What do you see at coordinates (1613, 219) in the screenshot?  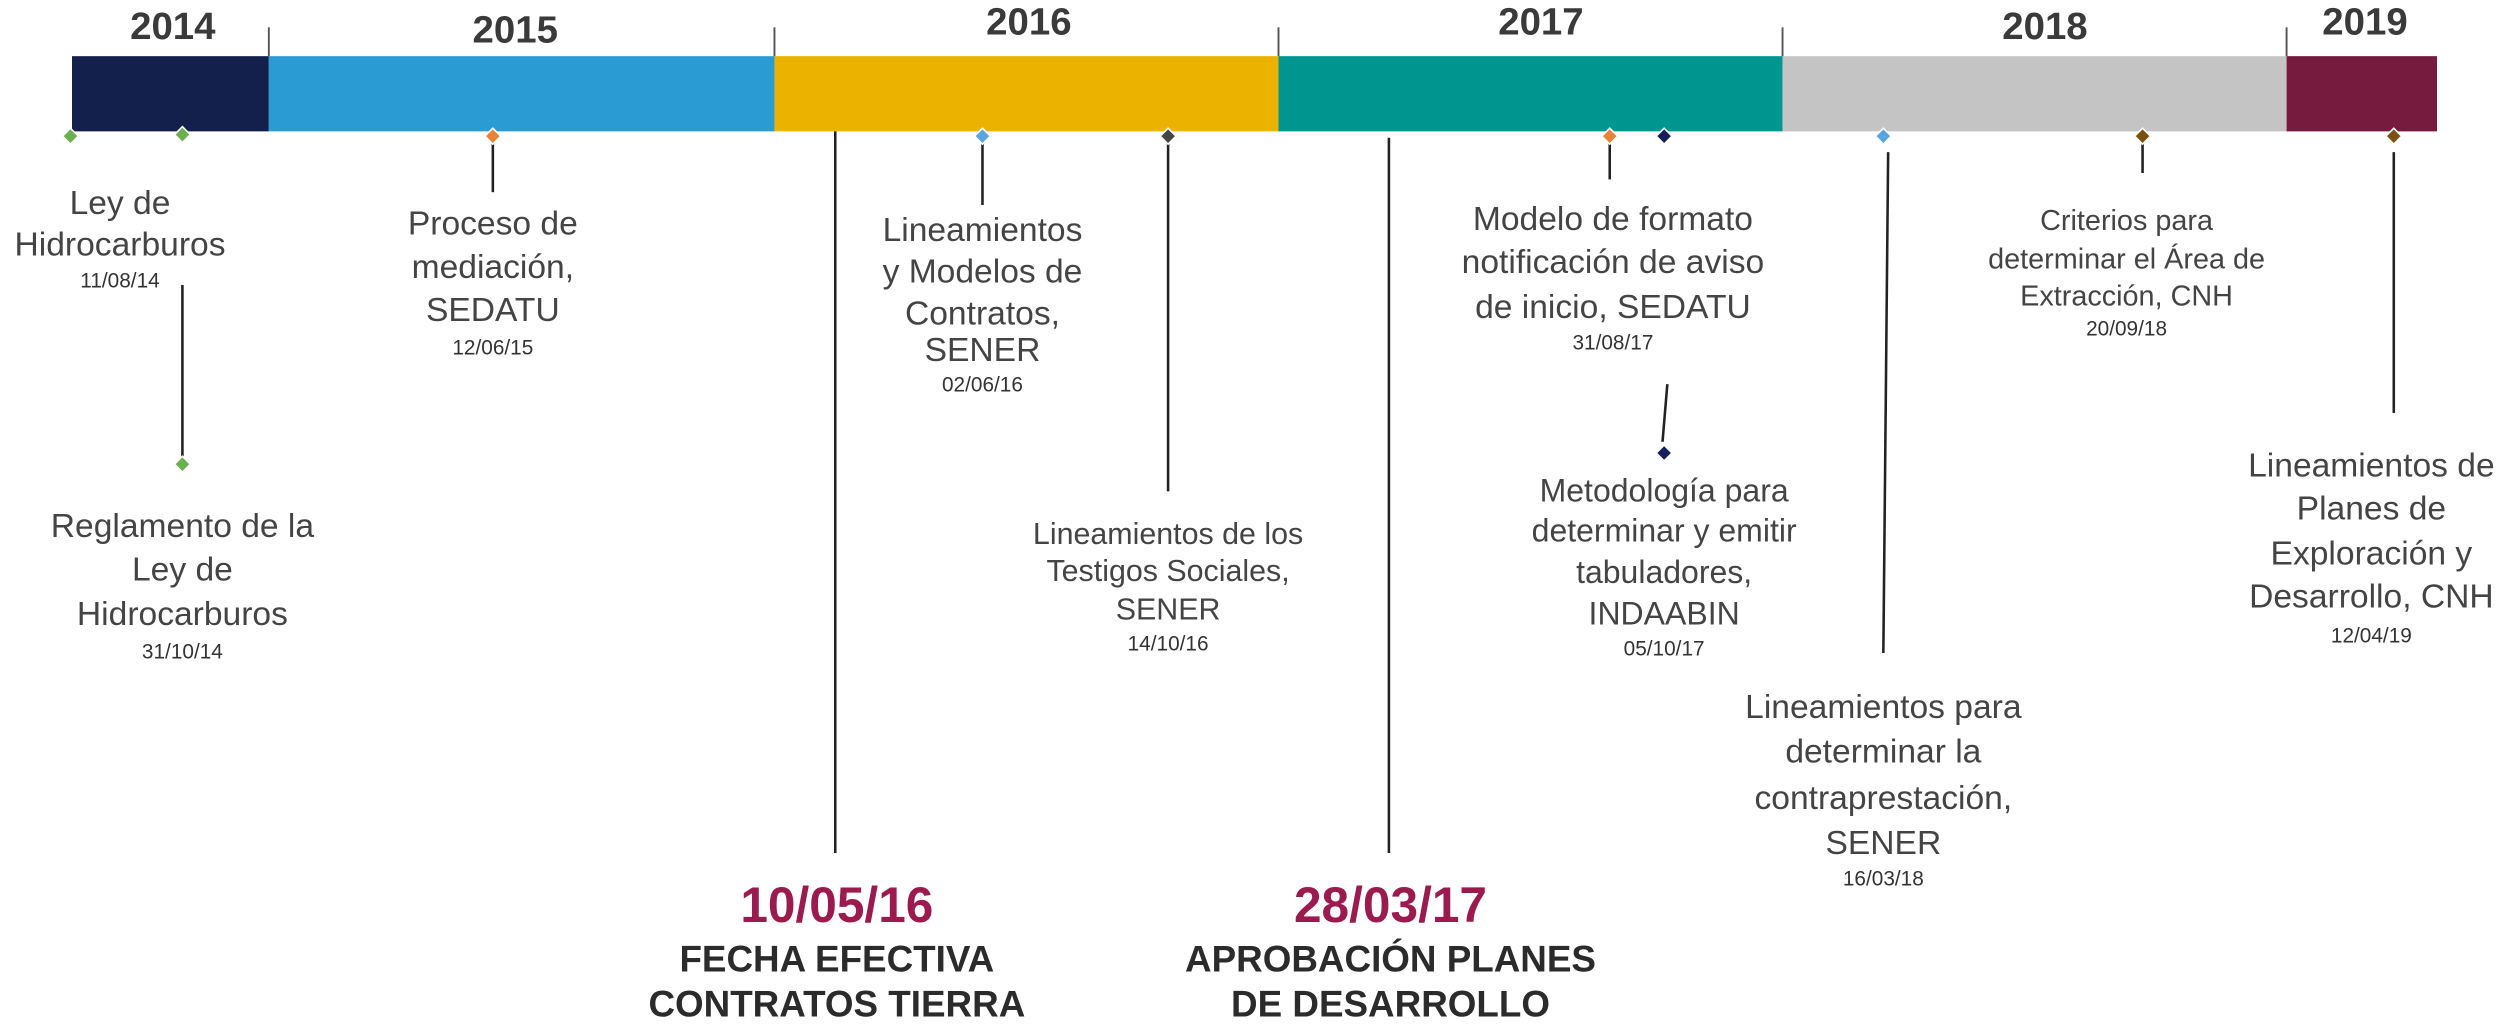 I see `event-text: Modelo de formato` at bounding box center [1613, 219].